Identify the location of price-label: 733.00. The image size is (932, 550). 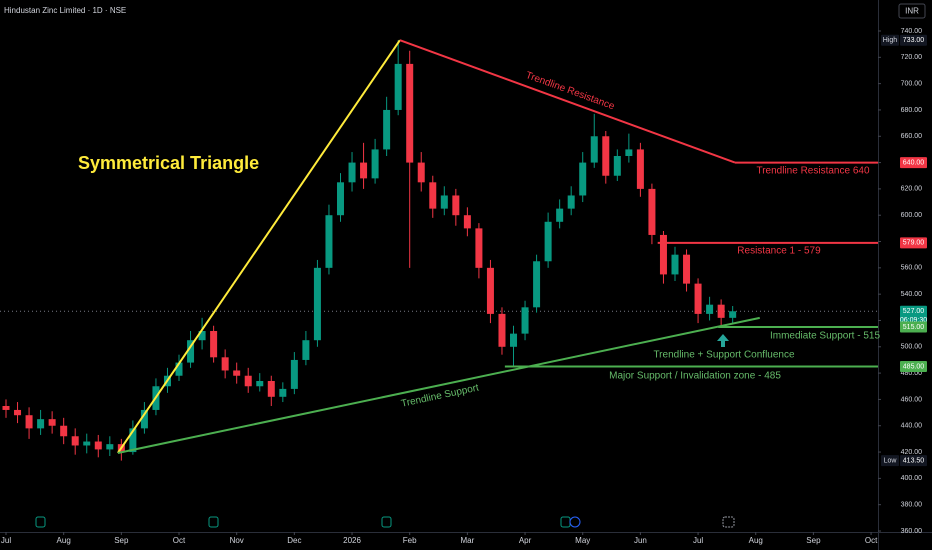
(914, 40).